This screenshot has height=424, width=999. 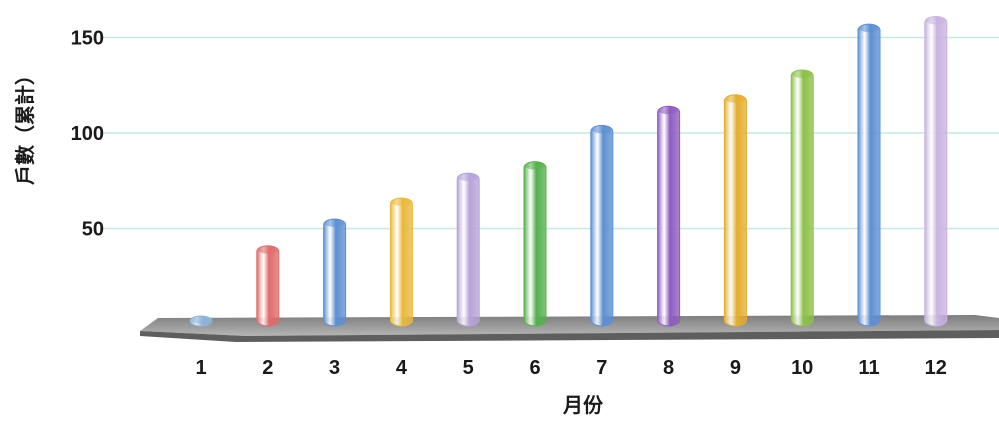 I want to click on y-tick-label: 100, so click(x=87, y=134).